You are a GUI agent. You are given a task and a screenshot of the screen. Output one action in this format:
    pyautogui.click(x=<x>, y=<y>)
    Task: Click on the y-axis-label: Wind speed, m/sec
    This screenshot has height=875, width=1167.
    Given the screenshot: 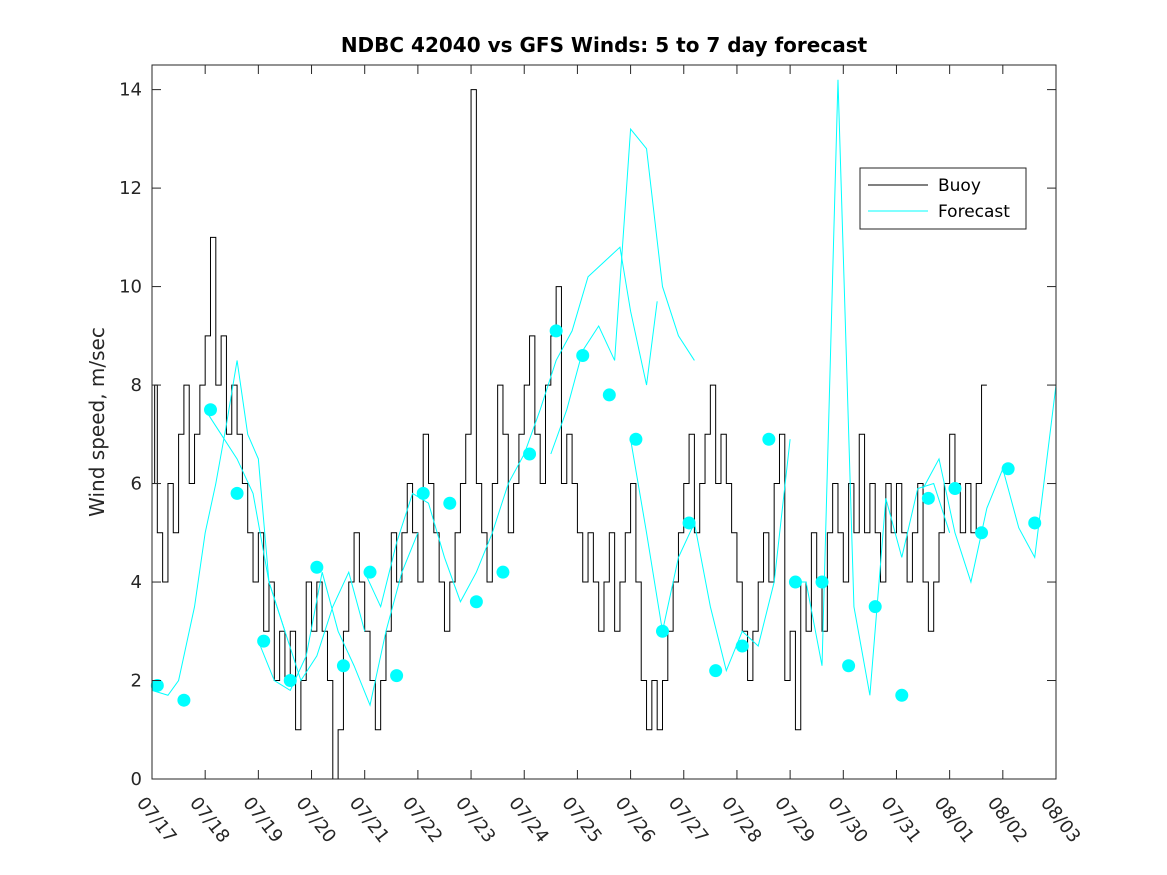 What is the action you would take?
    pyautogui.click(x=97, y=422)
    